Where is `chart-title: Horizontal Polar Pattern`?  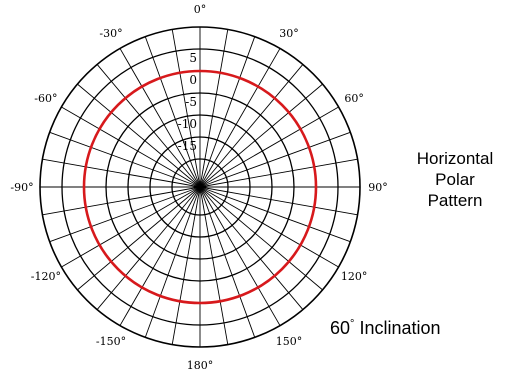 chart-title: Horizontal Polar Pattern is located at coordinates (455, 179).